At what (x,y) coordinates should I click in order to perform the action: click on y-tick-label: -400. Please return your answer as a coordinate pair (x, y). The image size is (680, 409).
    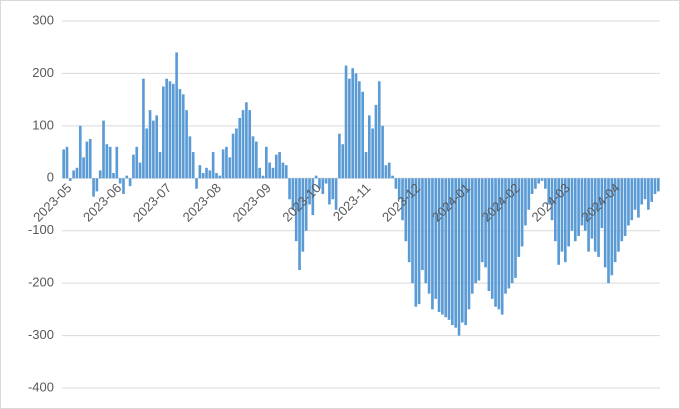
    Looking at the image, I should click on (41, 386).